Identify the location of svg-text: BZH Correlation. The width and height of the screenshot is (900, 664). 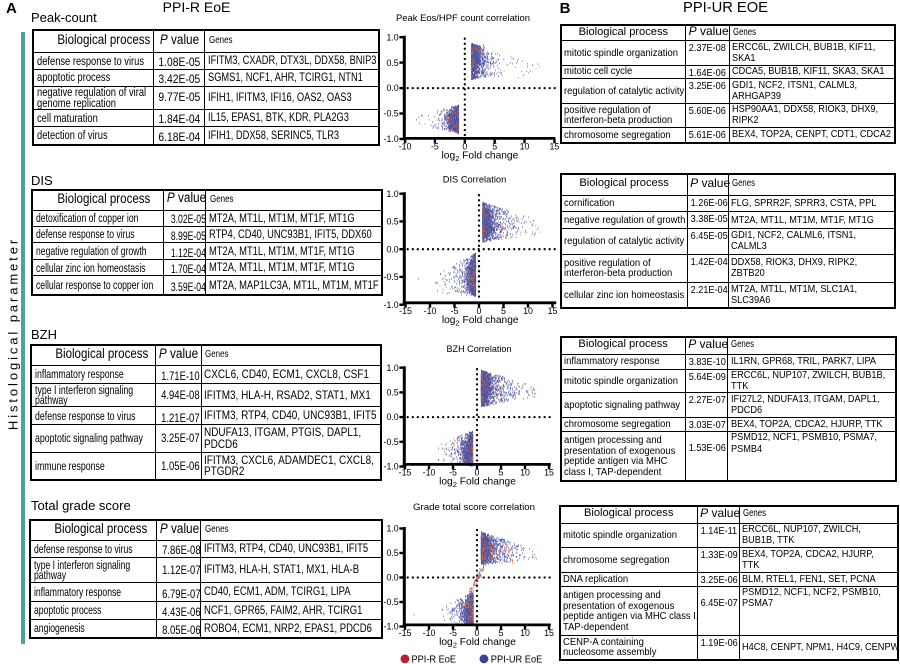
(479, 348).